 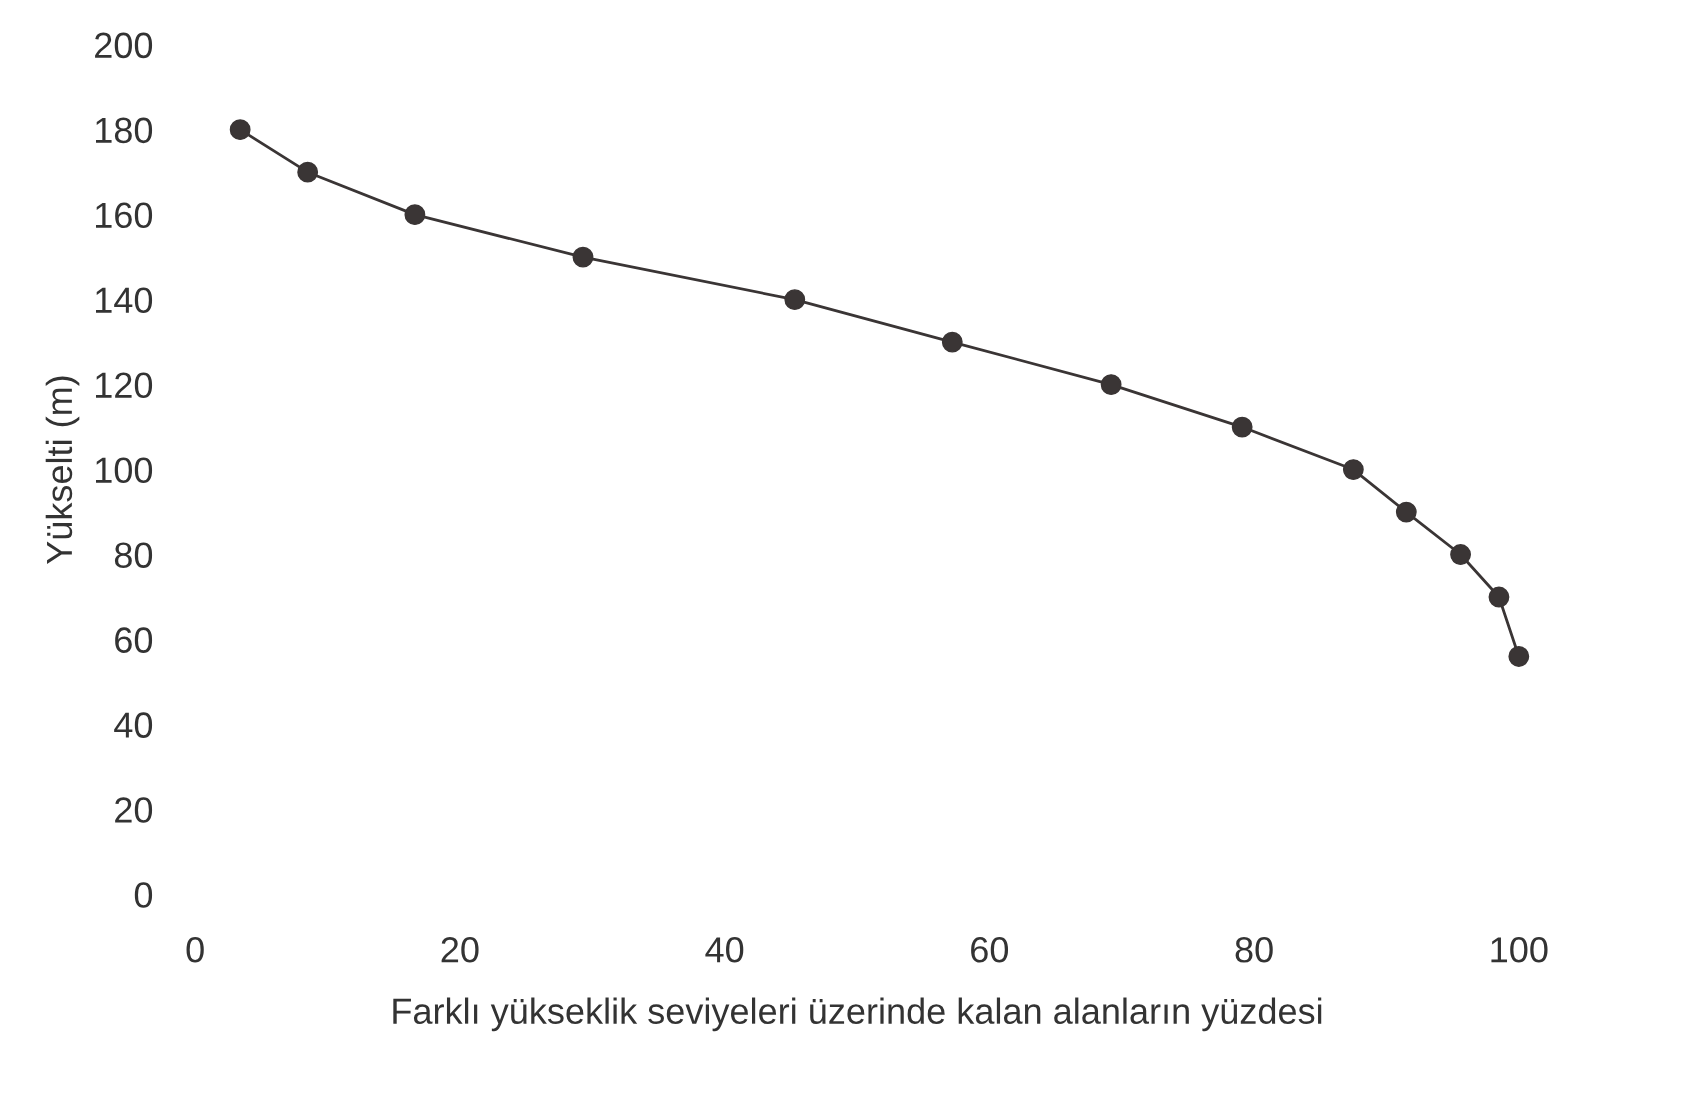 What do you see at coordinates (724, 950) in the screenshot?
I see `x-tick-label: 40` at bounding box center [724, 950].